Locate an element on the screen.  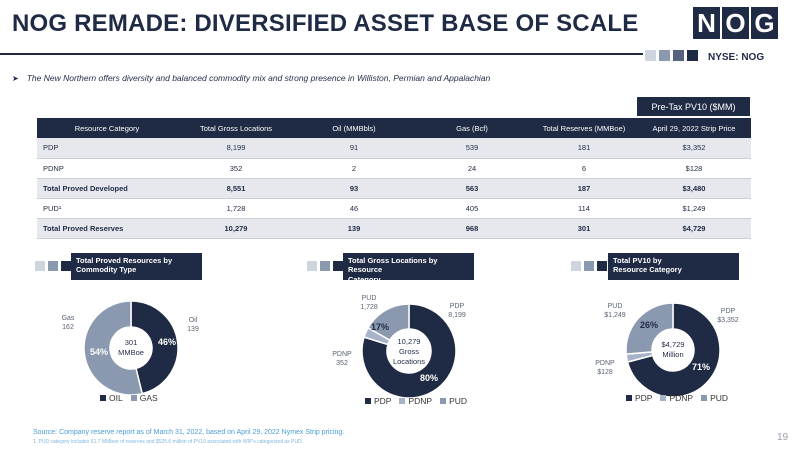
page-number: 19 is located at coordinates (783, 437).